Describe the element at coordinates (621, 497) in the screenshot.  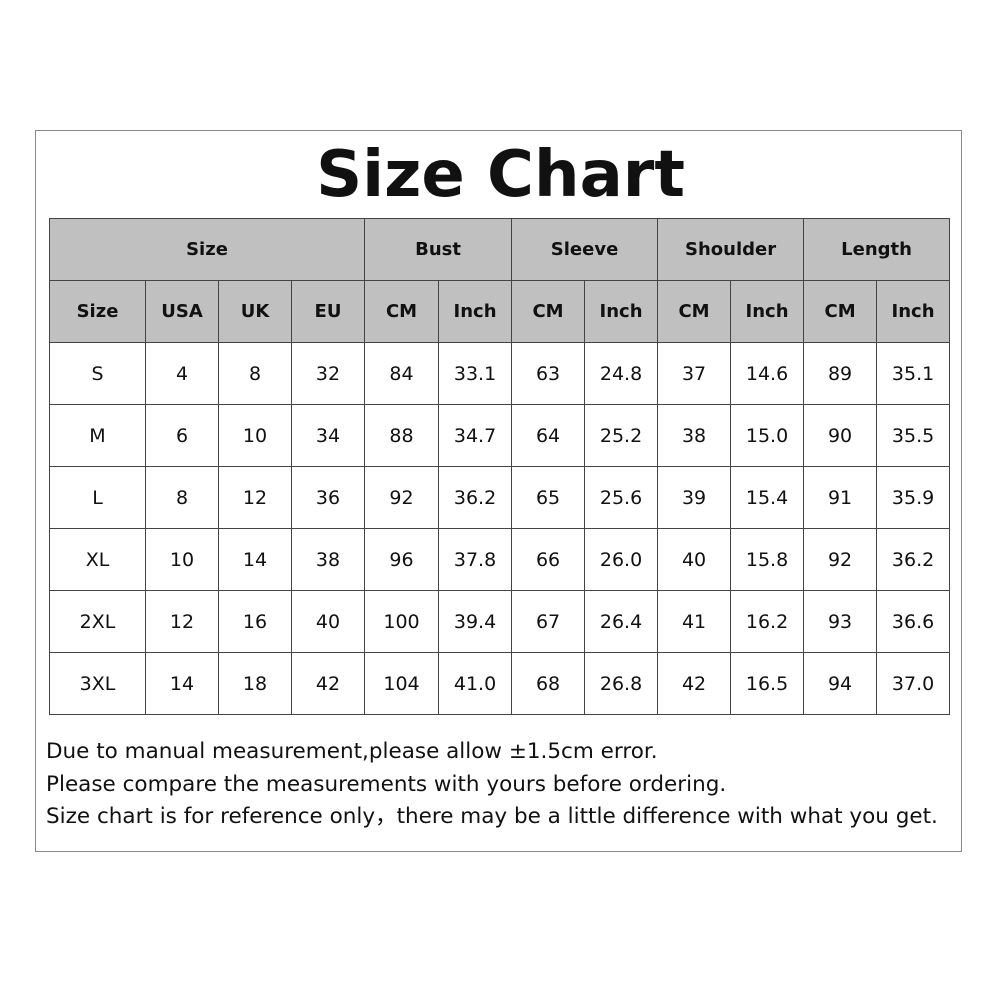
I see `table-cell: 25.6` at that location.